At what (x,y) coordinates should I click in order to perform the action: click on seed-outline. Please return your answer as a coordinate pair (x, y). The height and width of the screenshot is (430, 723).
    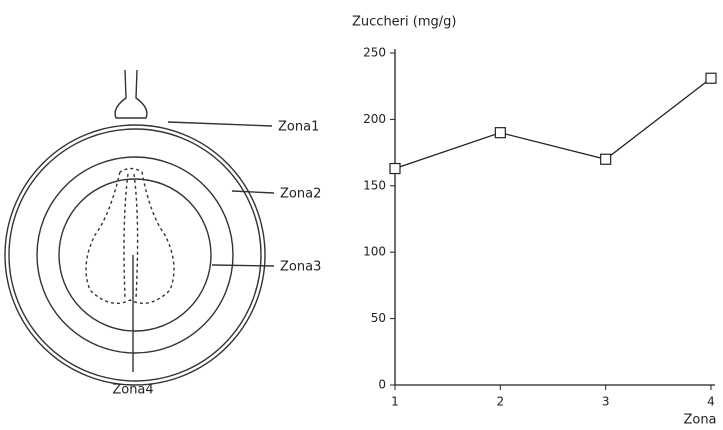
    Looking at the image, I should click on (130, 235).